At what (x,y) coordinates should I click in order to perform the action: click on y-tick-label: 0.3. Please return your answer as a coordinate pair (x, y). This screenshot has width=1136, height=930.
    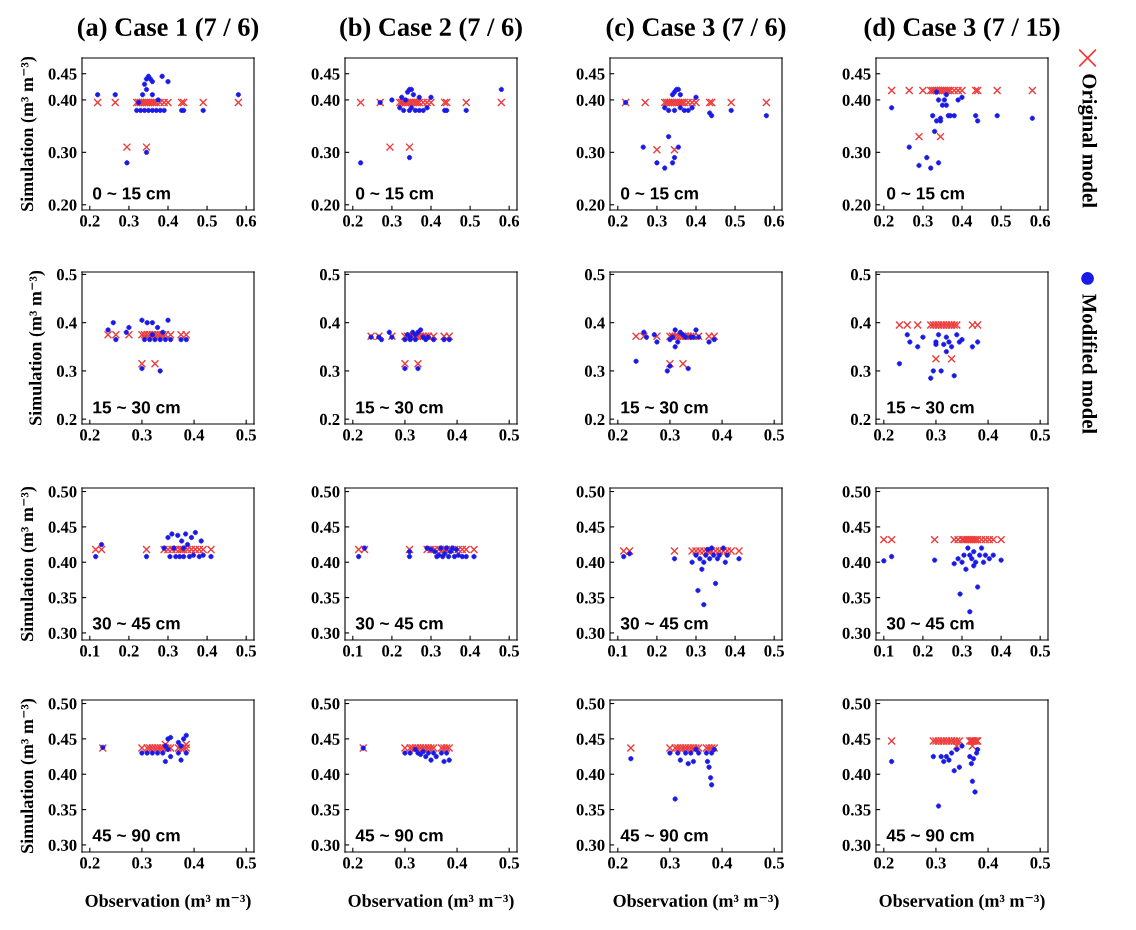
    Looking at the image, I should click on (329, 371).